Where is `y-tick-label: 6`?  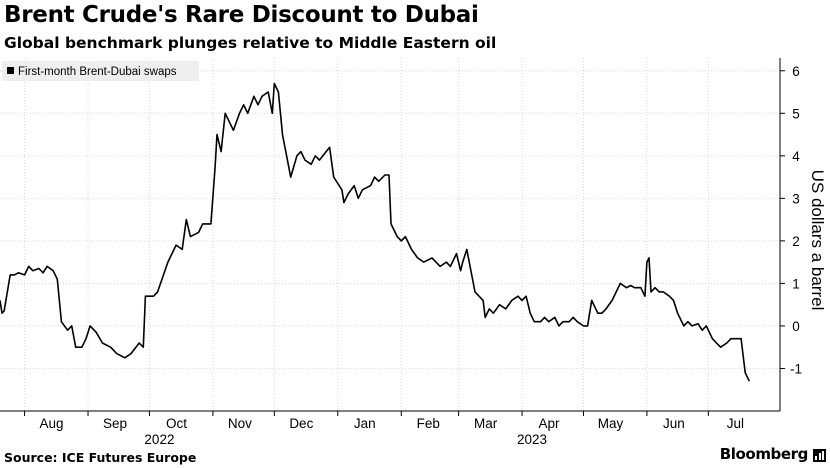 y-tick-label: 6 is located at coordinates (796, 71).